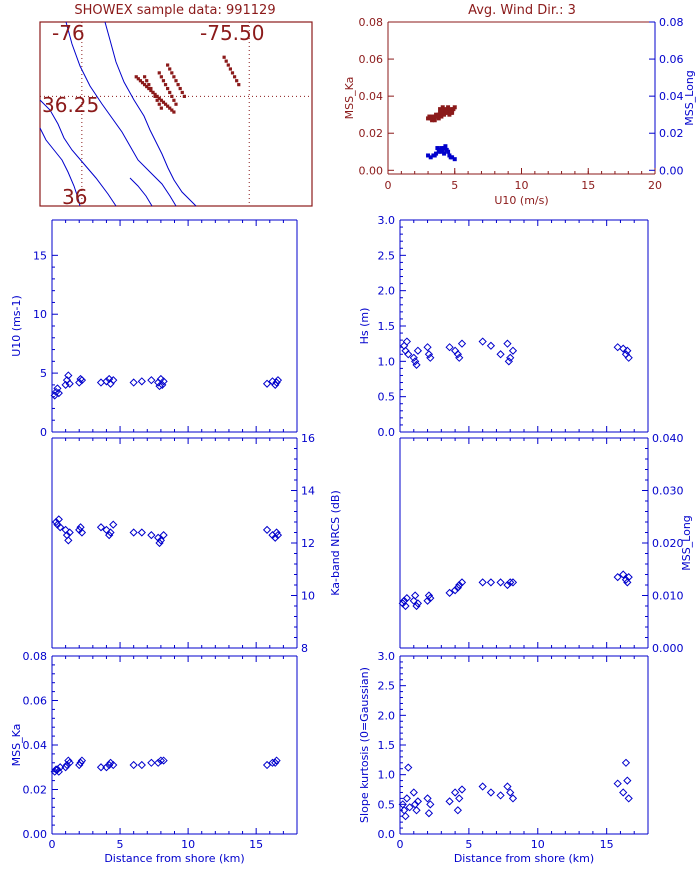  What do you see at coordinates (671, 96) in the screenshot?
I see `wind-y-tick-label-right: 0.04` at bounding box center [671, 96].